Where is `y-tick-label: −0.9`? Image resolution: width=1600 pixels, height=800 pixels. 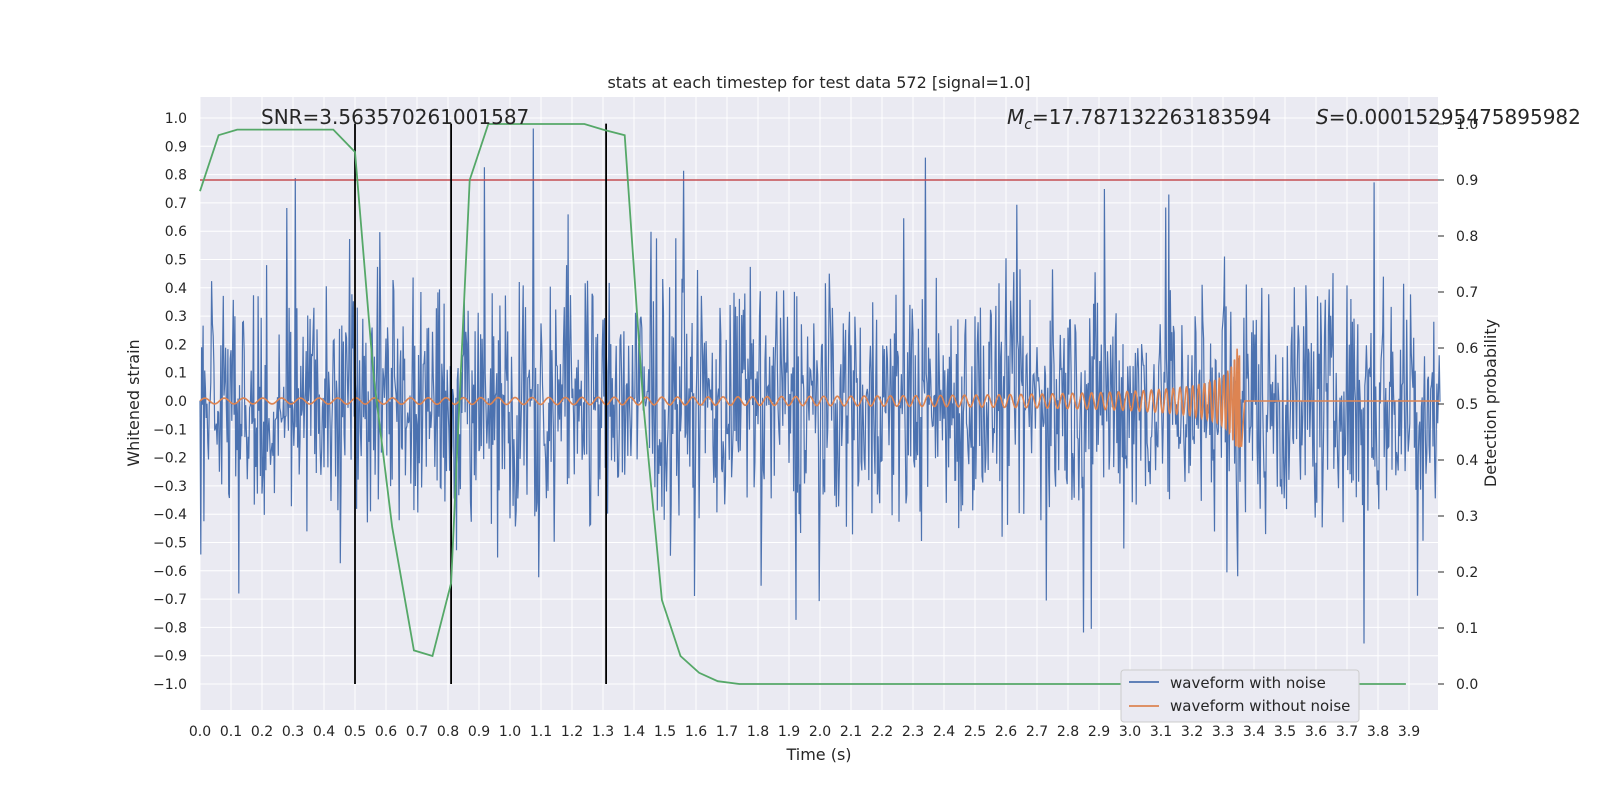
y-tick-label: −0.9 is located at coordinates (170, 657).